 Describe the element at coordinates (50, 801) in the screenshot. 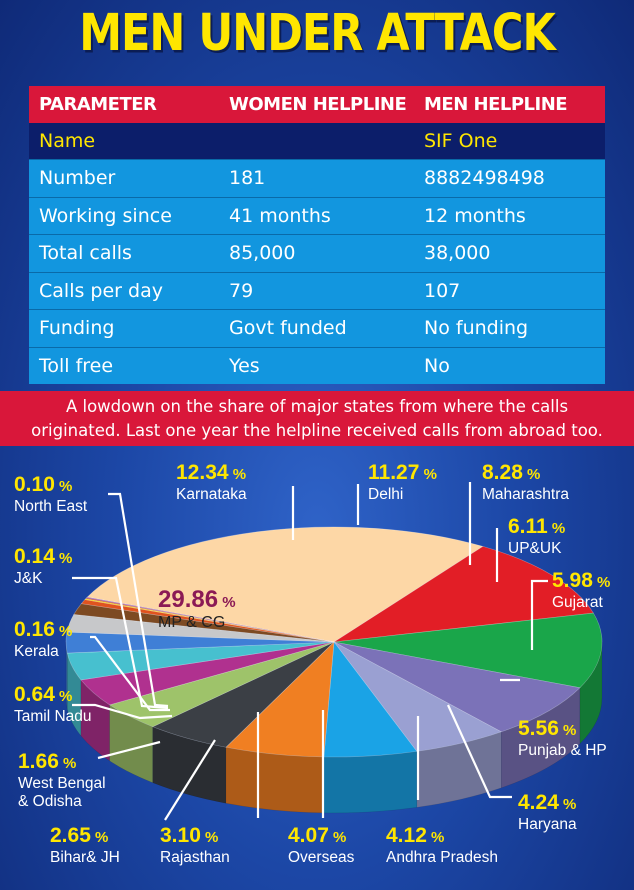

I see `pie-label-name: & Odisha` at that location.